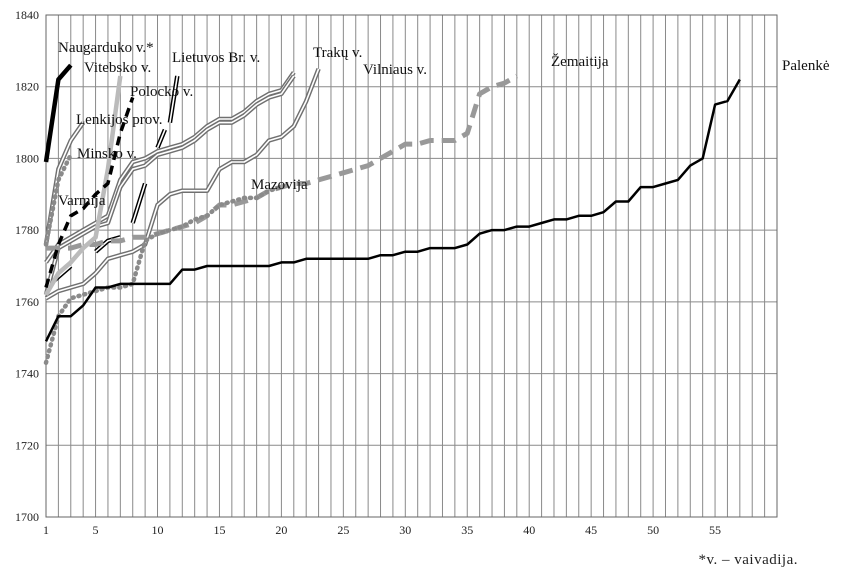 This screenshot has width=842, height=579. I want to click on x-tick-label: 55, so click(715, 530).